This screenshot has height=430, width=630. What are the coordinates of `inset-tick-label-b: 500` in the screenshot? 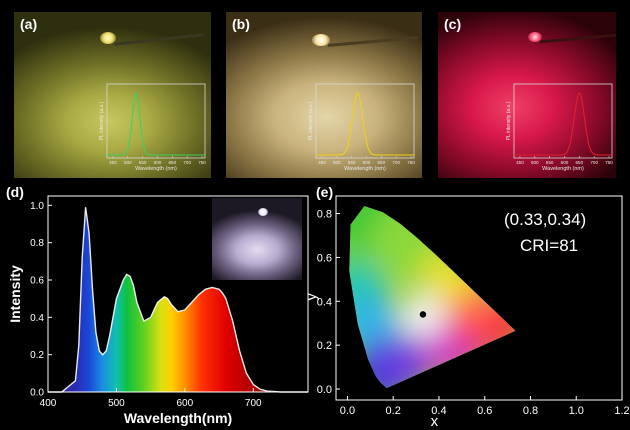 It's located at (337, 162).